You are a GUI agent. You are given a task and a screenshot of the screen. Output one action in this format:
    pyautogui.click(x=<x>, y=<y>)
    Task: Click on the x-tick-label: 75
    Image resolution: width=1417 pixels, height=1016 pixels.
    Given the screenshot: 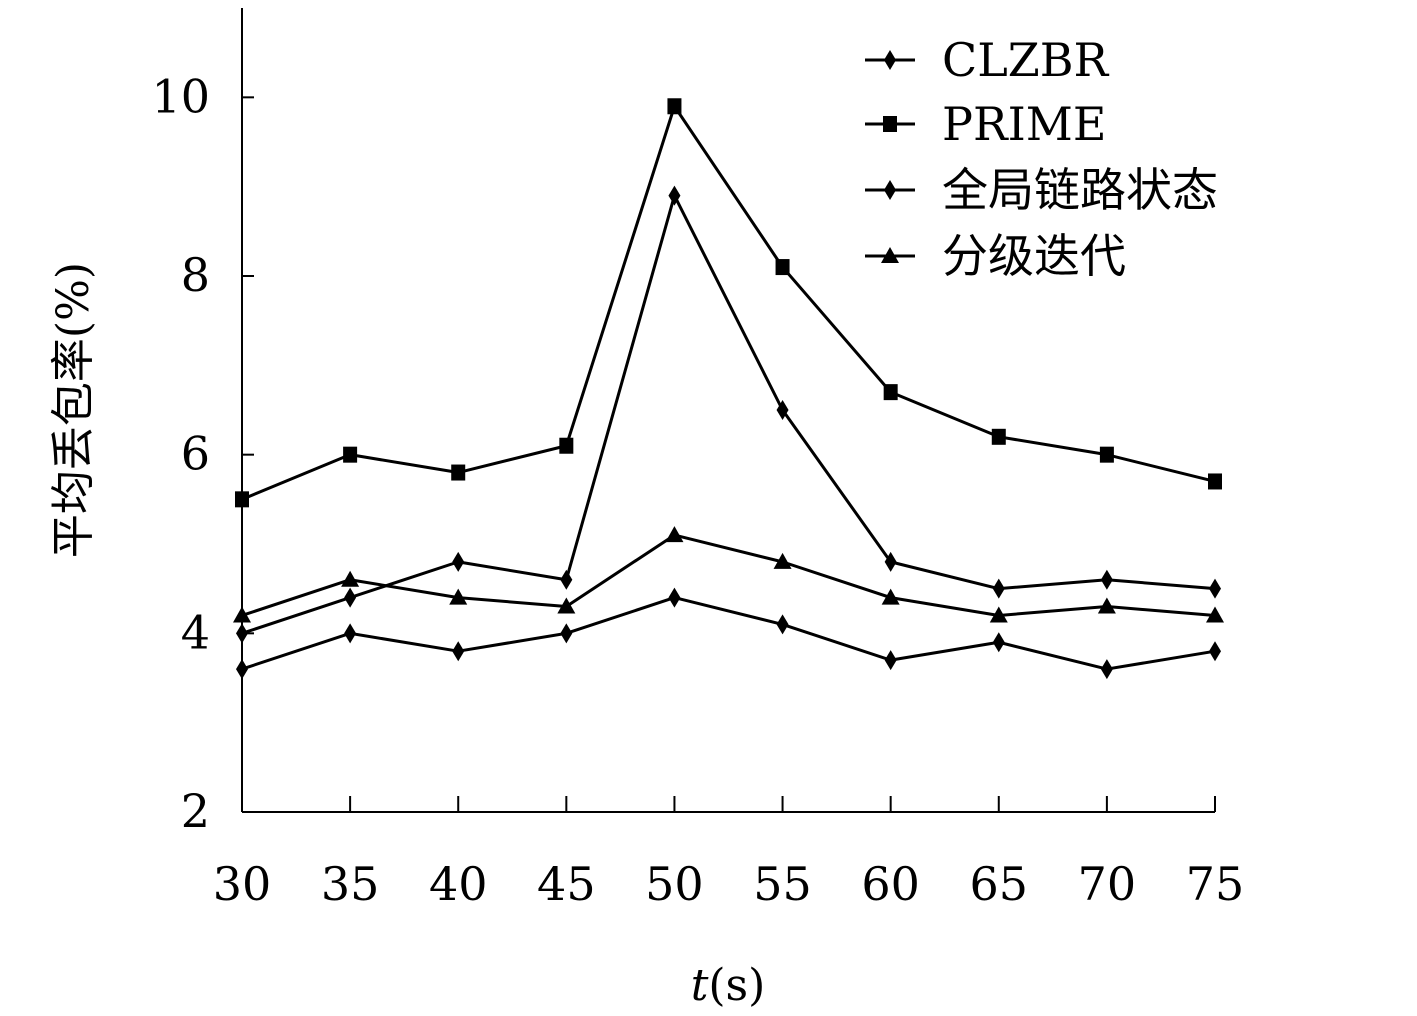 What is the action you would take?
    pyautogui.click(x=1215, y=884)
    